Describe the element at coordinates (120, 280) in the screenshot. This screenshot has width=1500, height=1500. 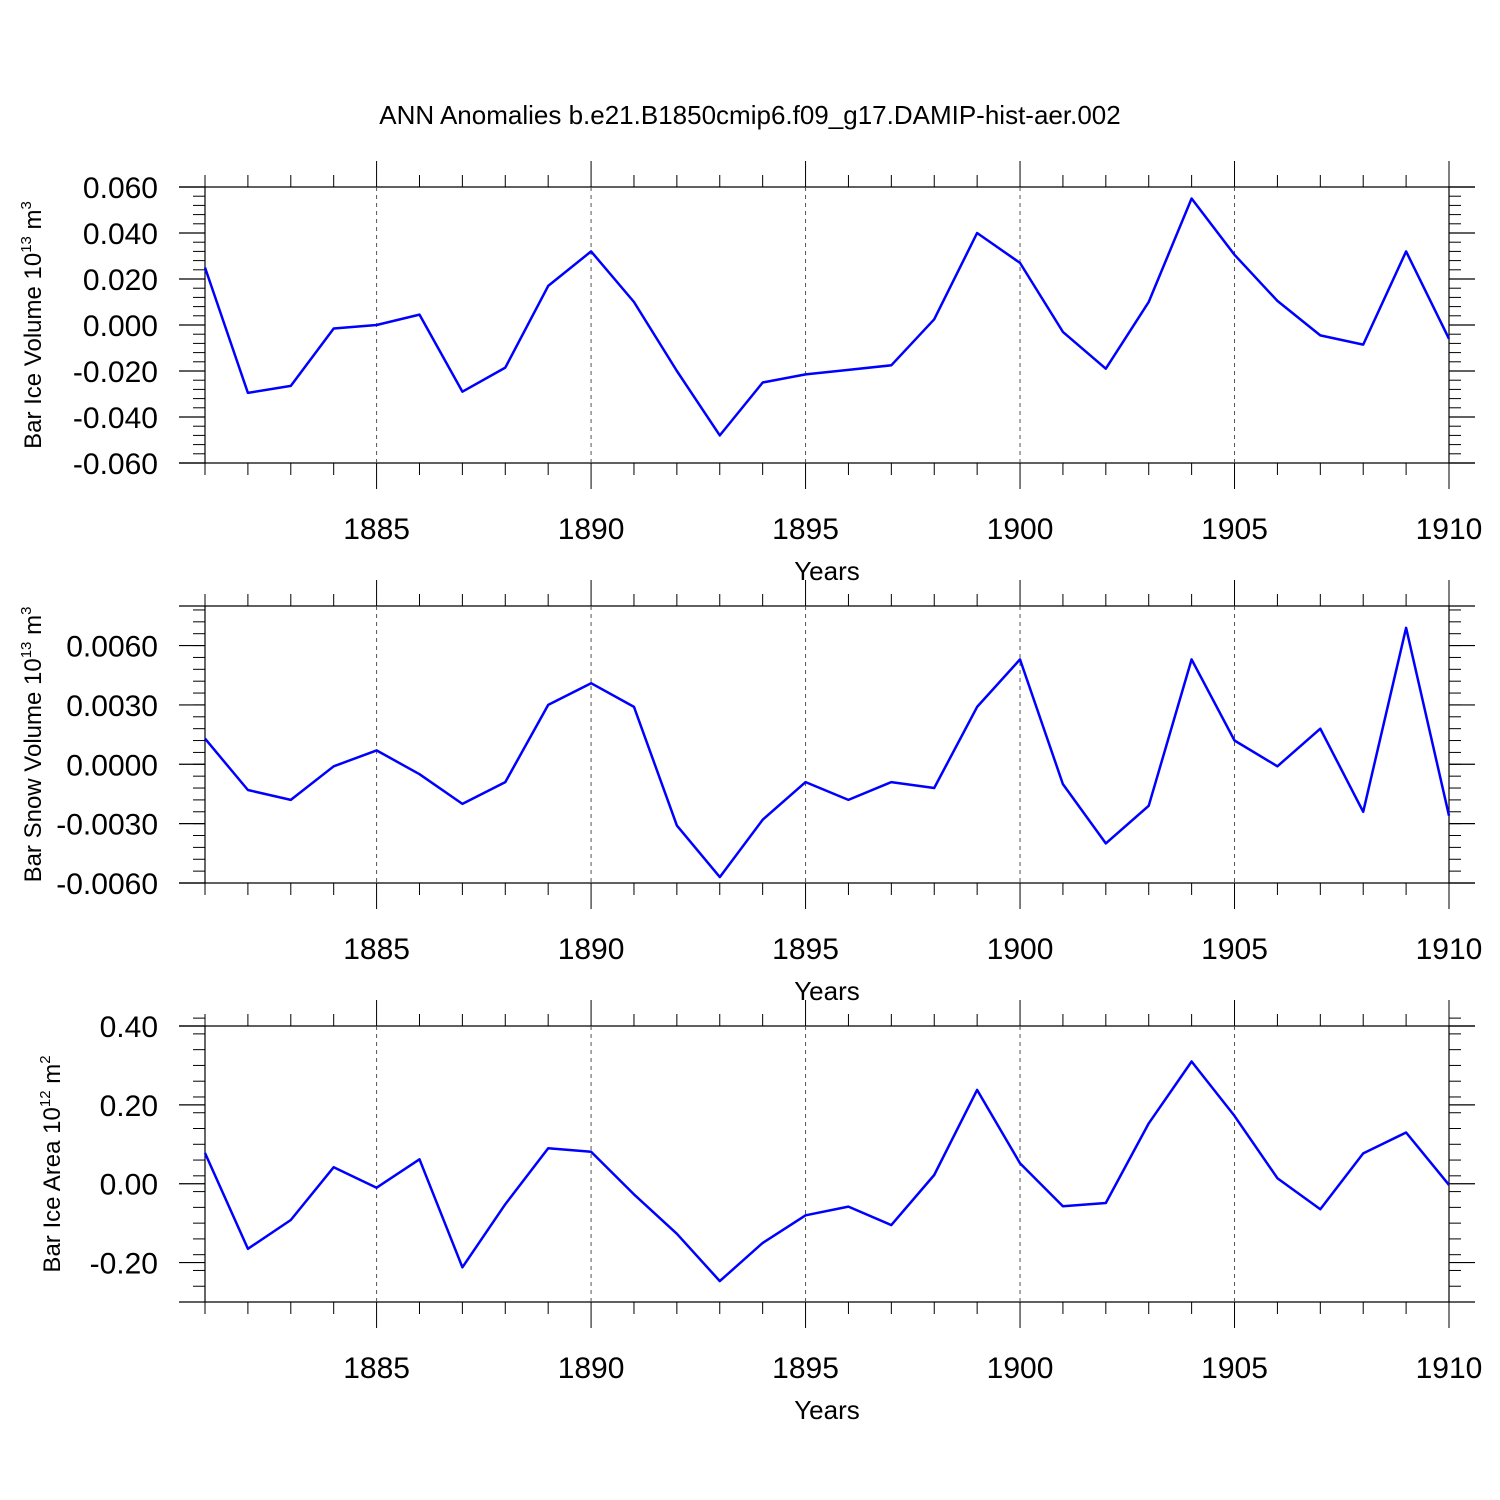
I see `y-tick-label: 0.020` at that location.